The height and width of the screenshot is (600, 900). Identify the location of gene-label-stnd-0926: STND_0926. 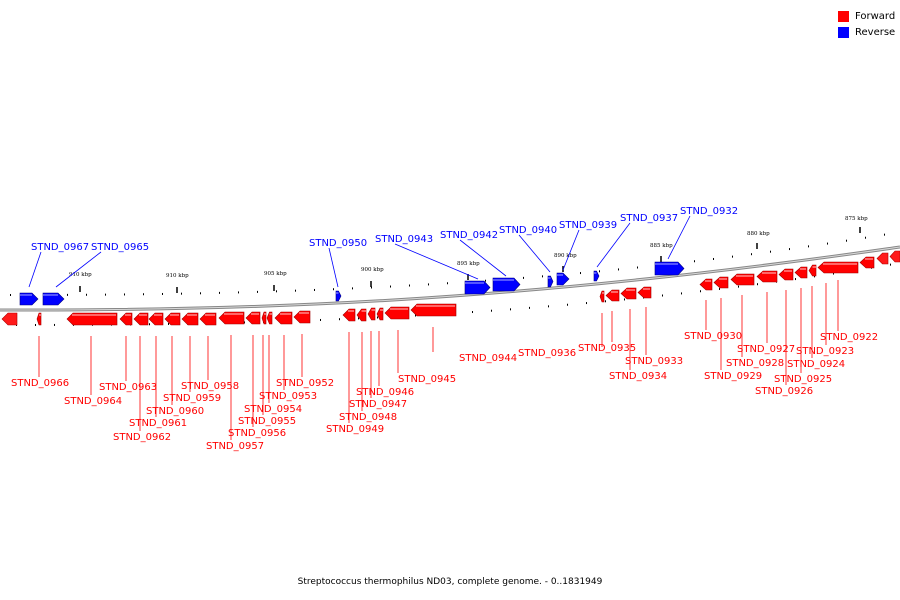
(784, 391).